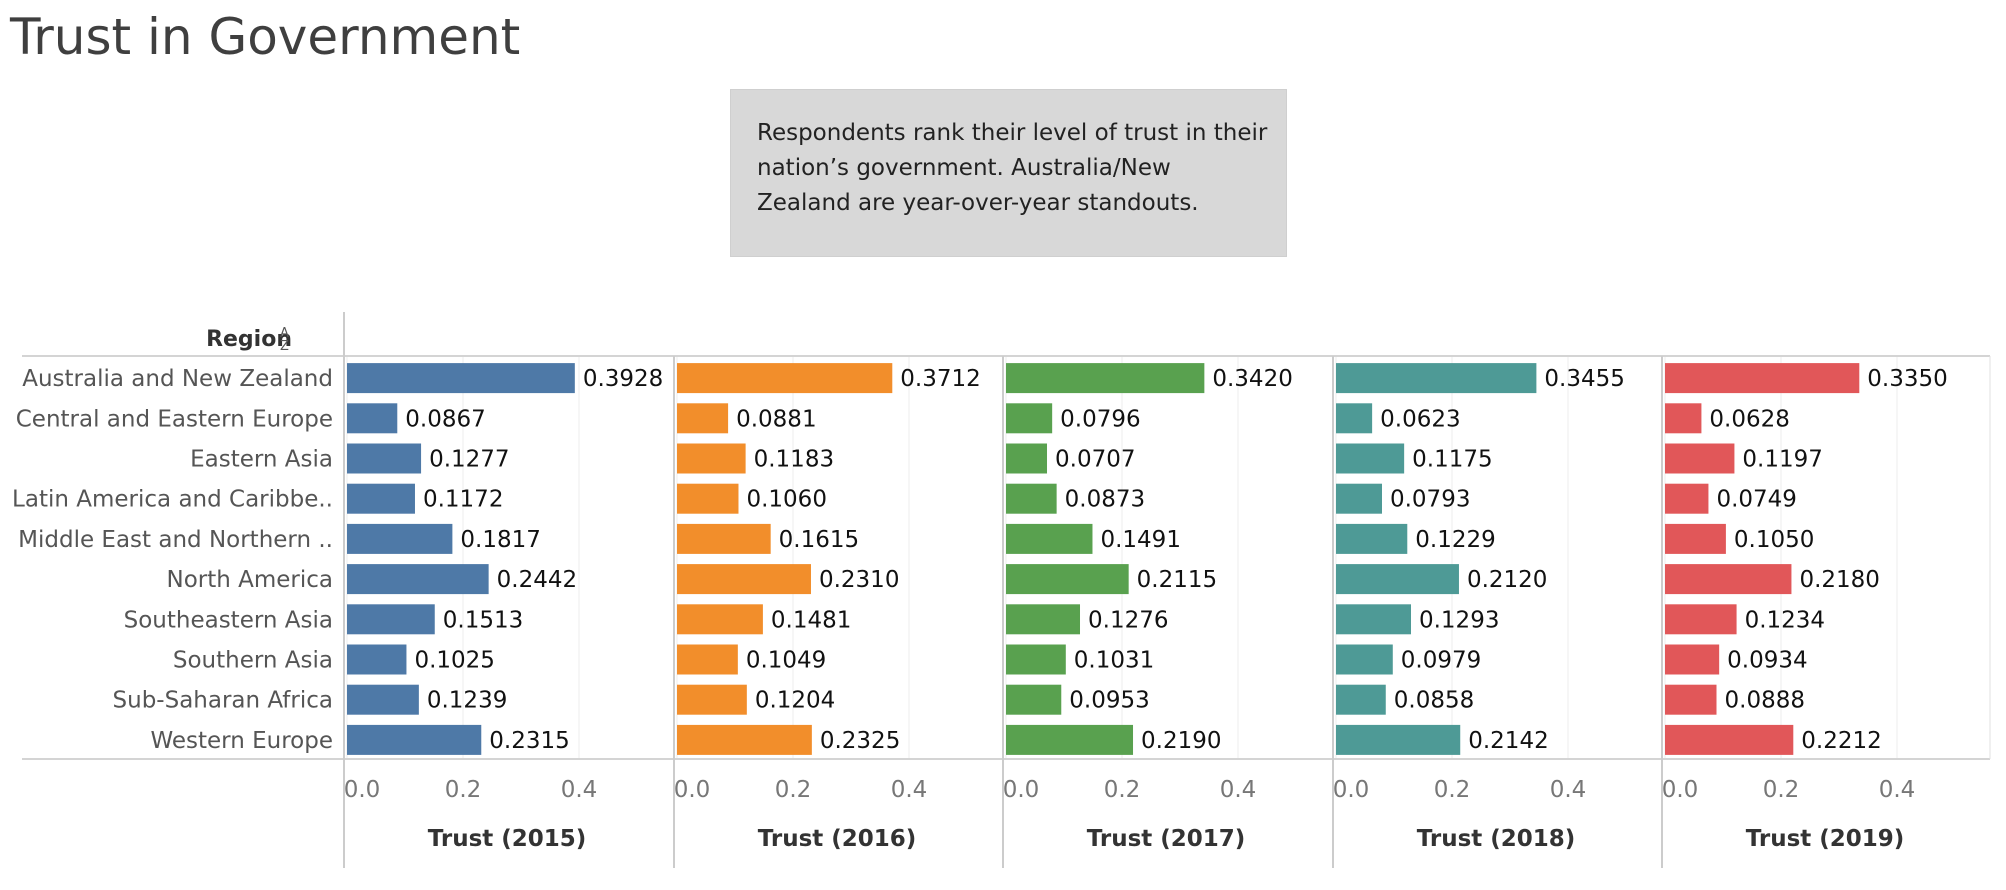  Describe the element at coordinates (265, 37) in the screenshot. I see `page-title: Trust in Government` at that location.